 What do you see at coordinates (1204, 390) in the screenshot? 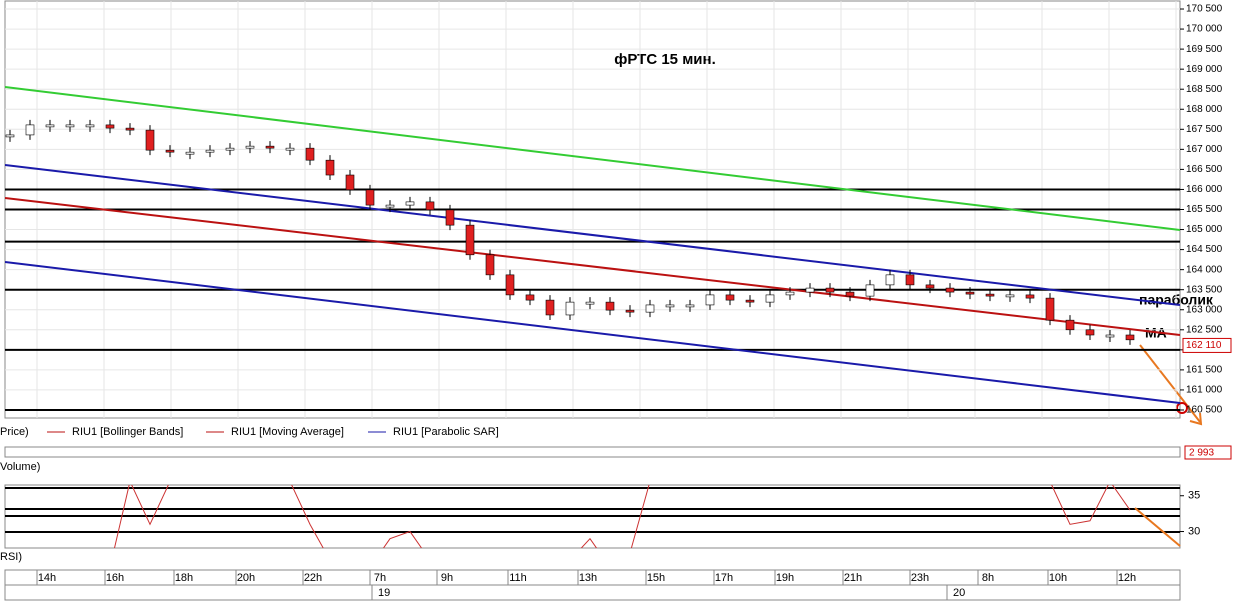
I see `y-tick-label: 161 000` at bounding box center [1204, 390].